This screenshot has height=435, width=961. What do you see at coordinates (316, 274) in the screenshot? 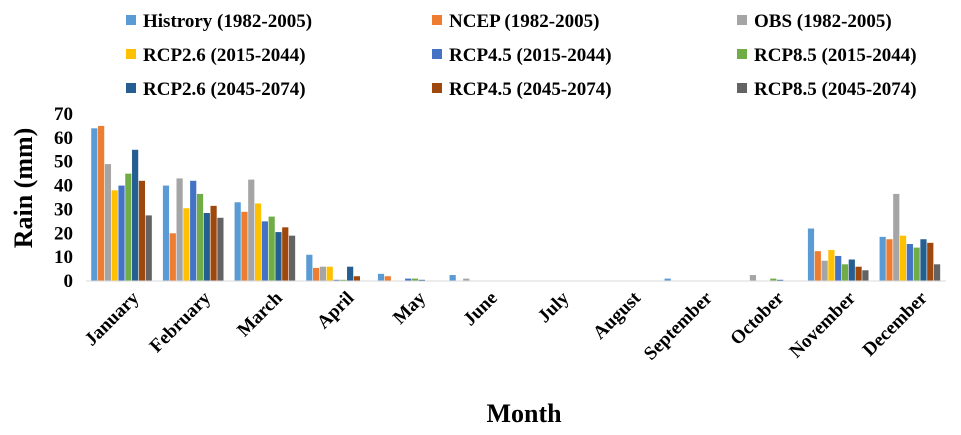
I see `bar-april-ncep-1982-2005` at bounding box center [316, 274].